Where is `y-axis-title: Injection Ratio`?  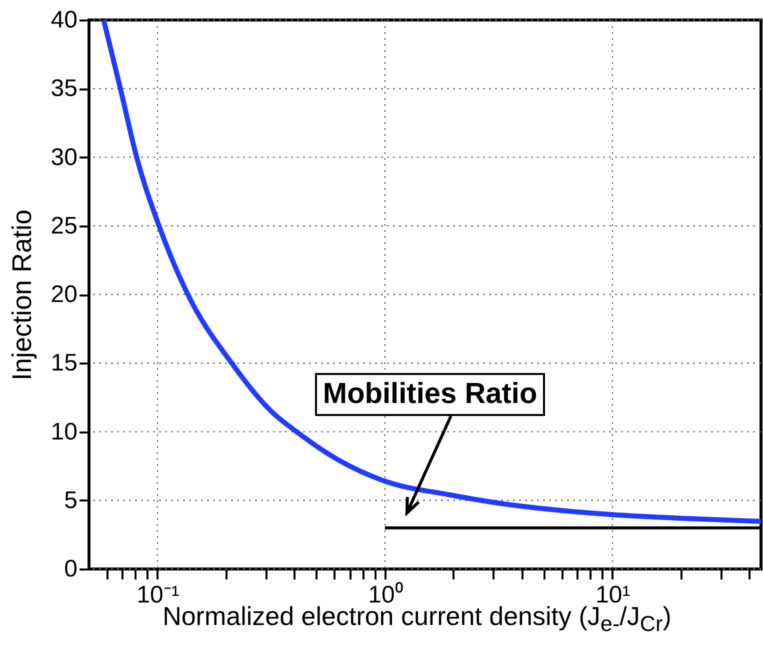 y-axis-title: Injection Ratio is located at coordinates (21, 295).